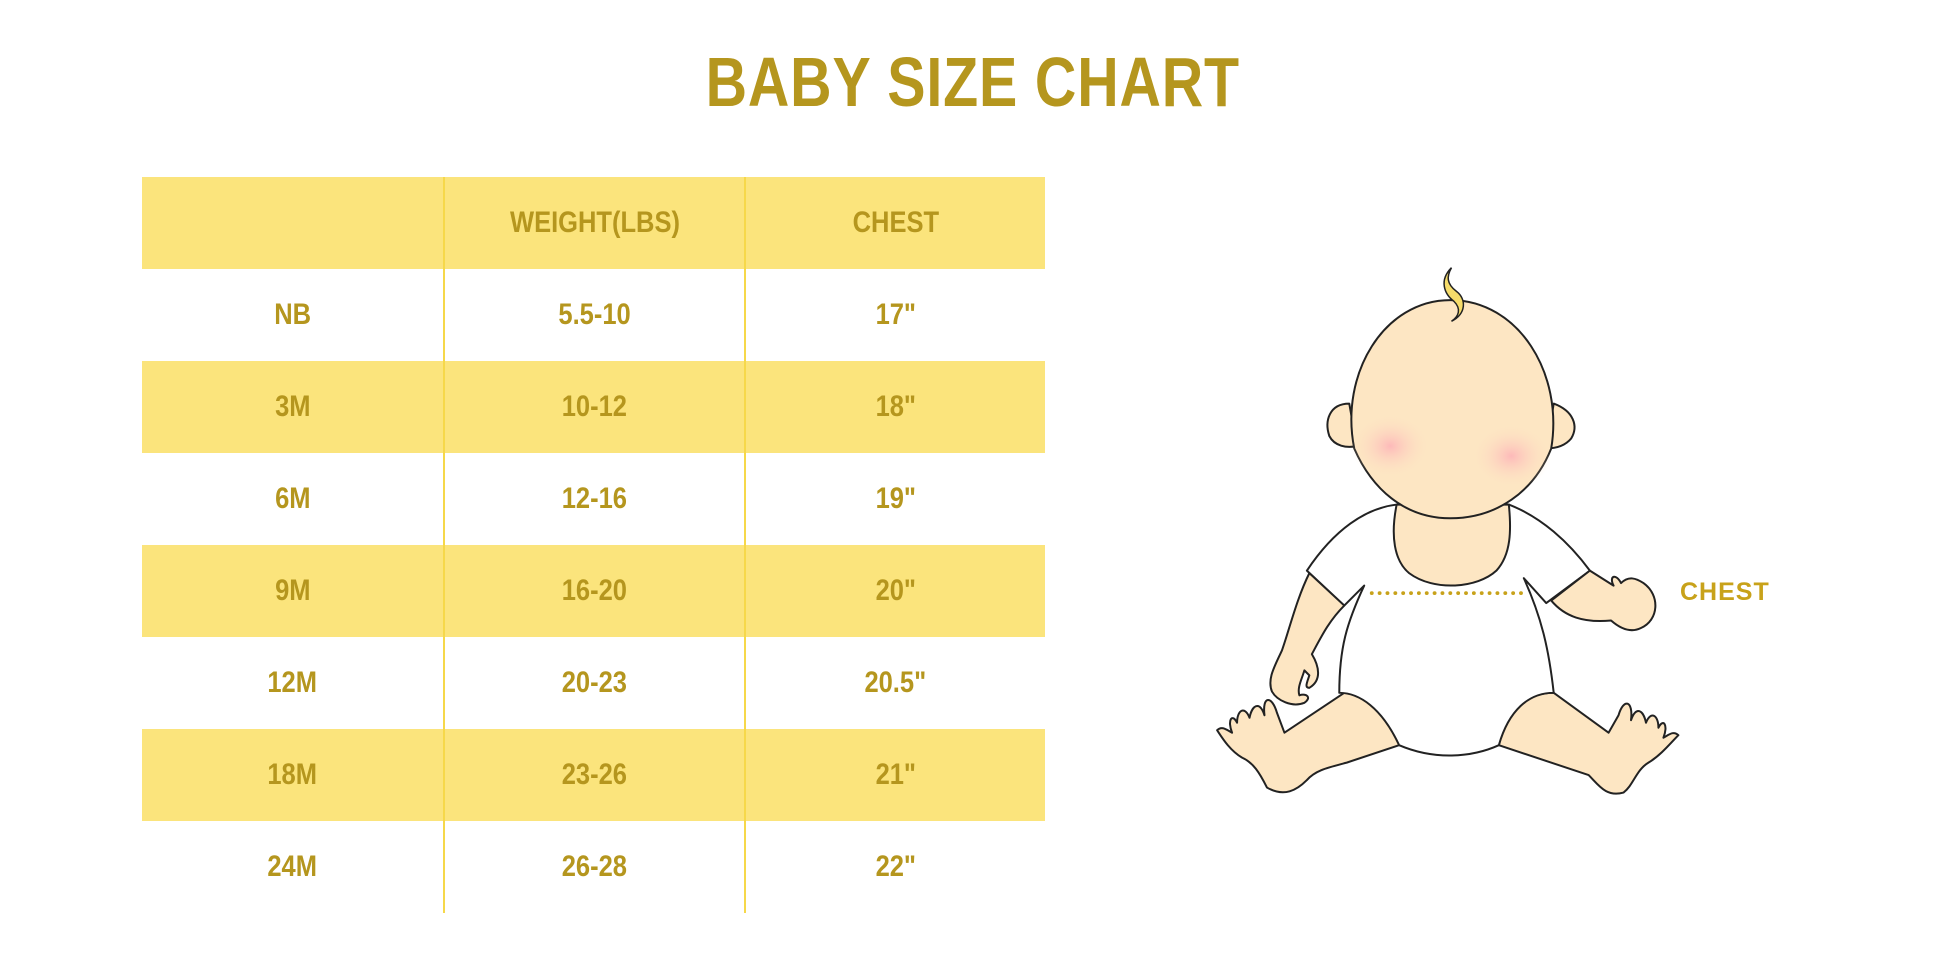 Image resolution: width=1946 pixels, height=973 pixels. Describe the element at coordinates (1307, 639) in the screenshot. I see `left-arm` at that location.